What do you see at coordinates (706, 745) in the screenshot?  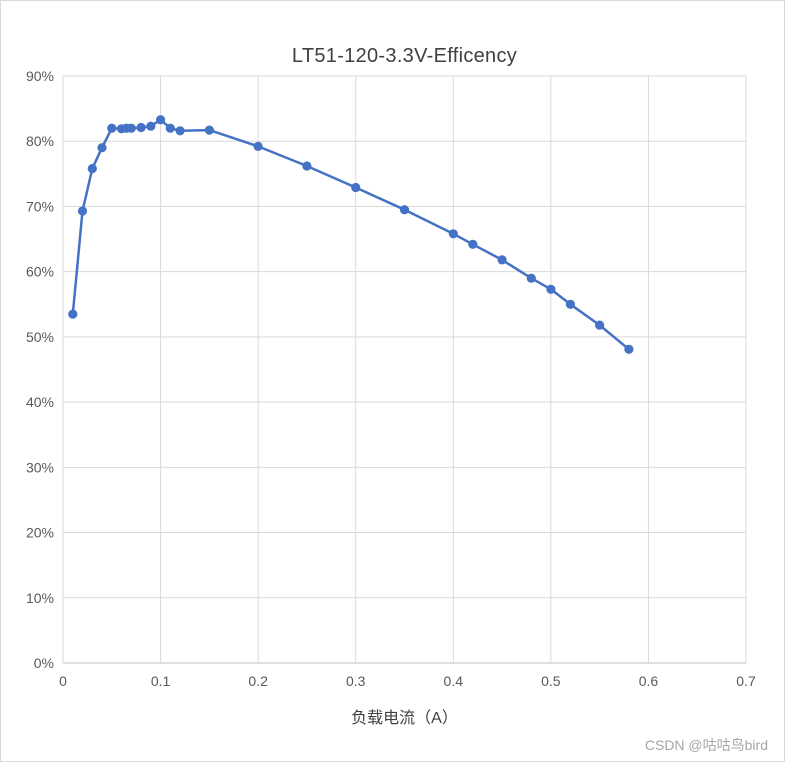 I see `watermark: CSDN @咕咕鸟bird` at bounding box center [706, 745].